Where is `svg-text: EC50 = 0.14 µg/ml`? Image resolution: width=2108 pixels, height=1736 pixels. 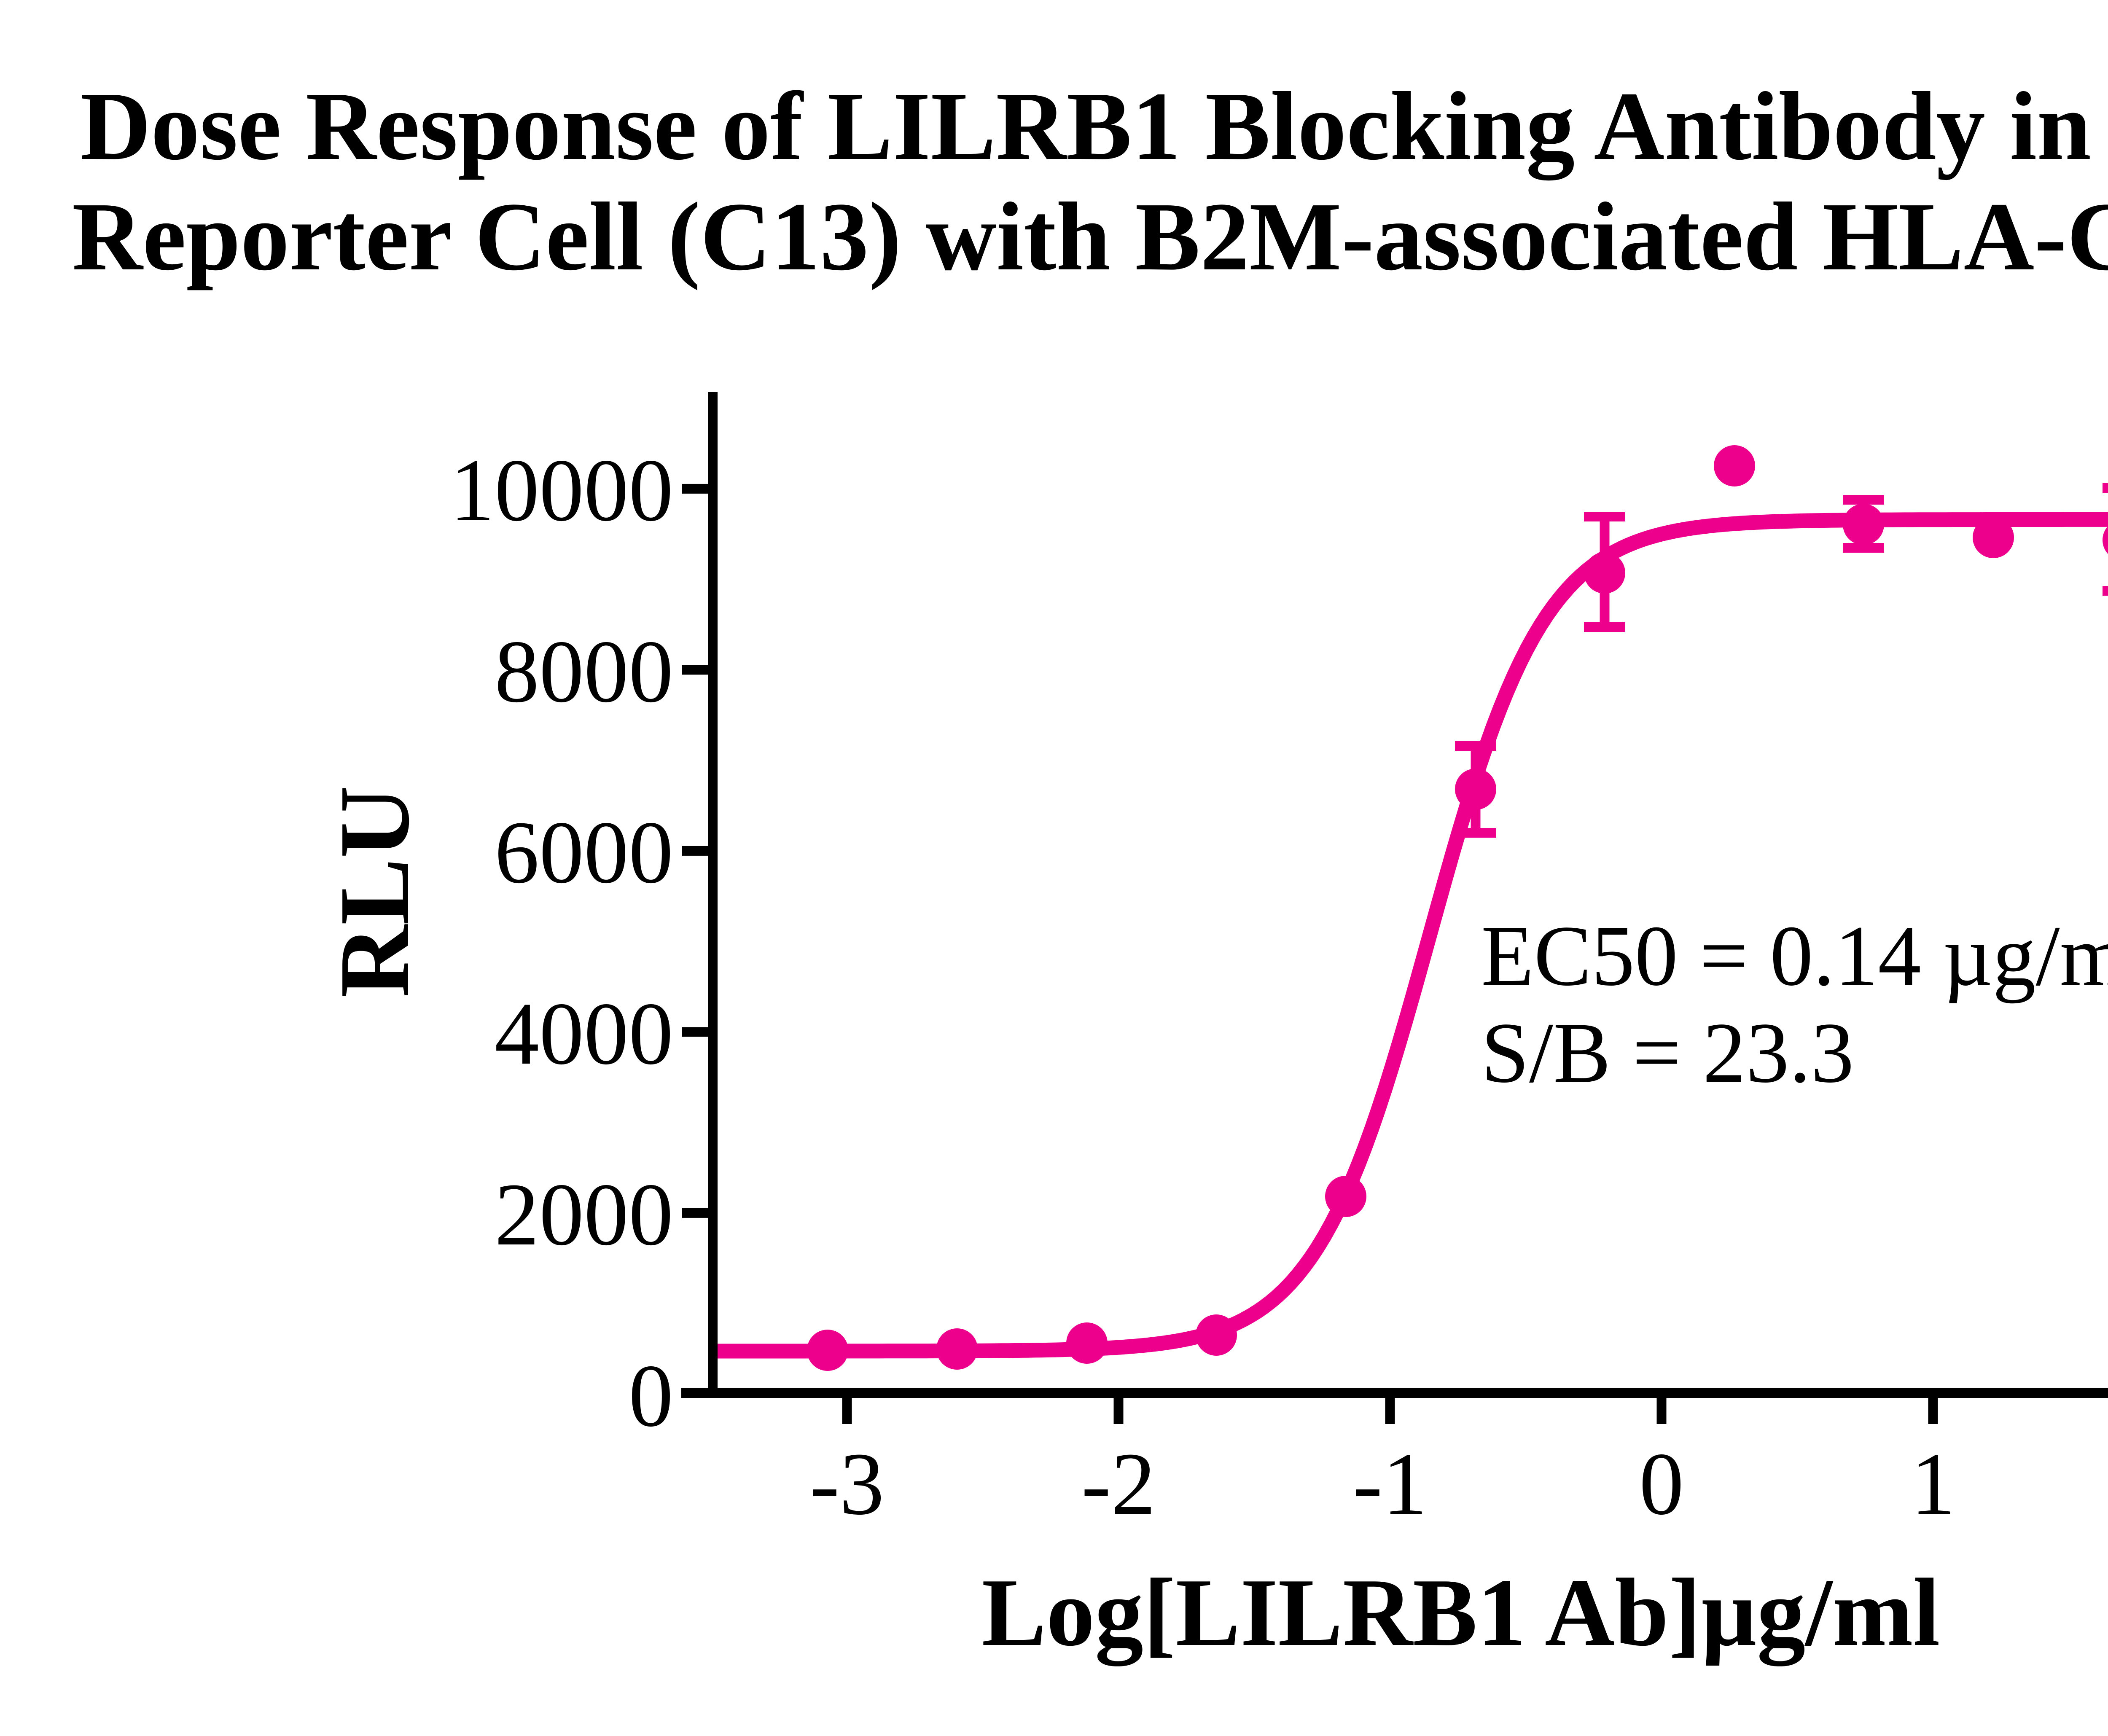
svg-text: EC50 = 0.14 µg/ml is located at coordinates (1795, 956).